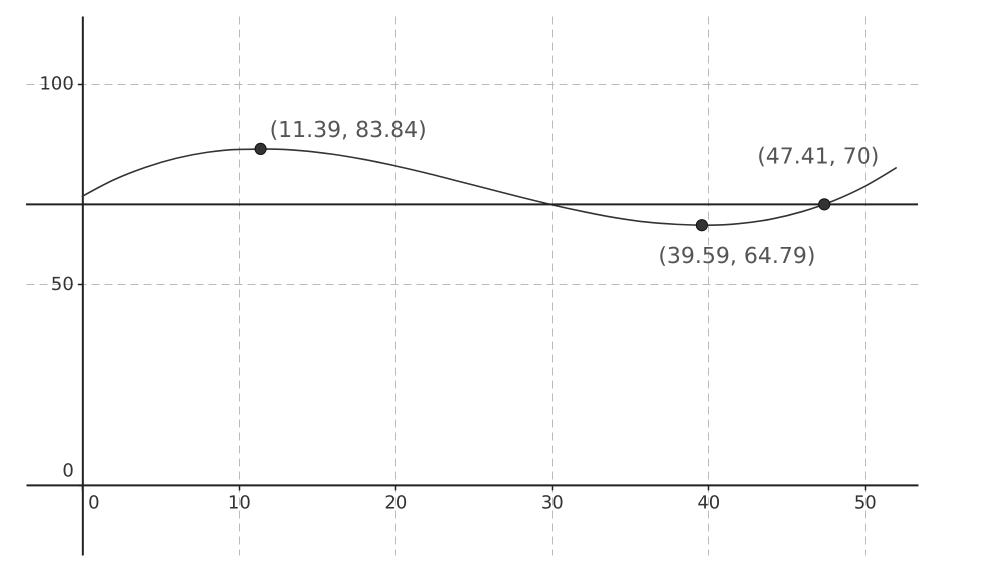 The image size is (998, 564). I want to click on x-tick-label: 30, so click(552, 503).